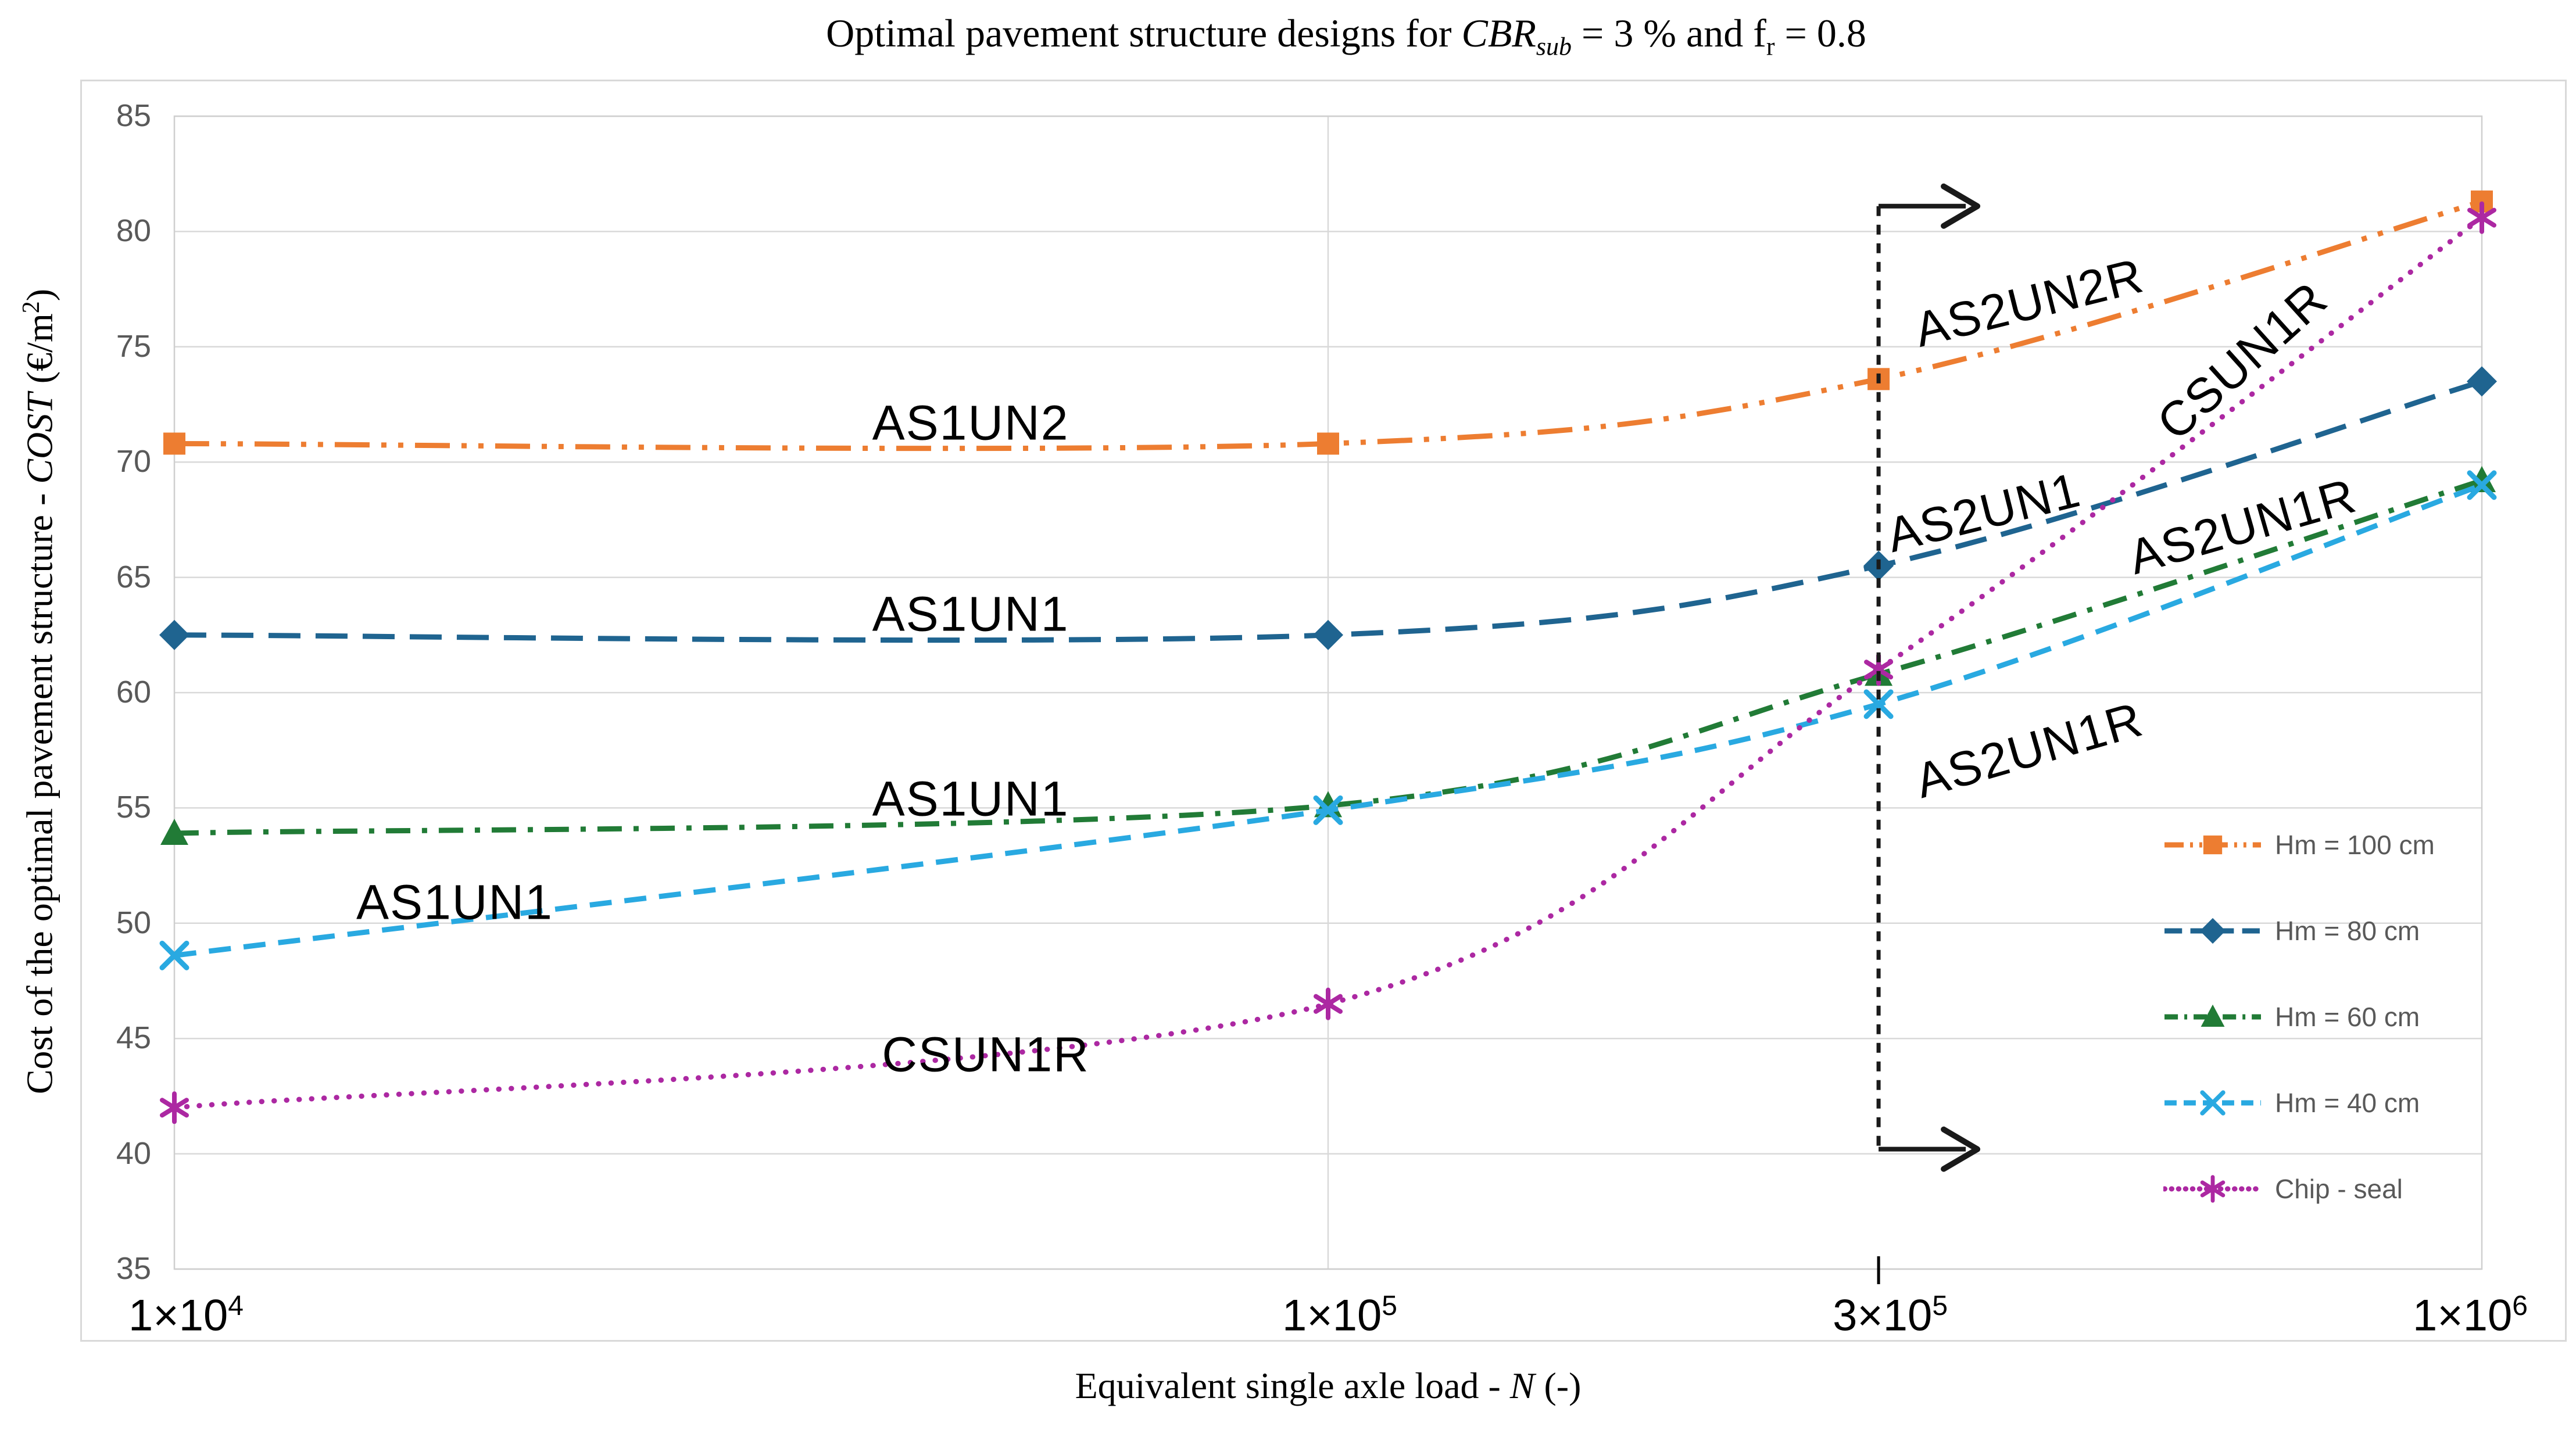 Image resolution: width=2576 pixels, height=1437 pixels. I want to click on y-title-unit: (€/m, so click(39, 353).